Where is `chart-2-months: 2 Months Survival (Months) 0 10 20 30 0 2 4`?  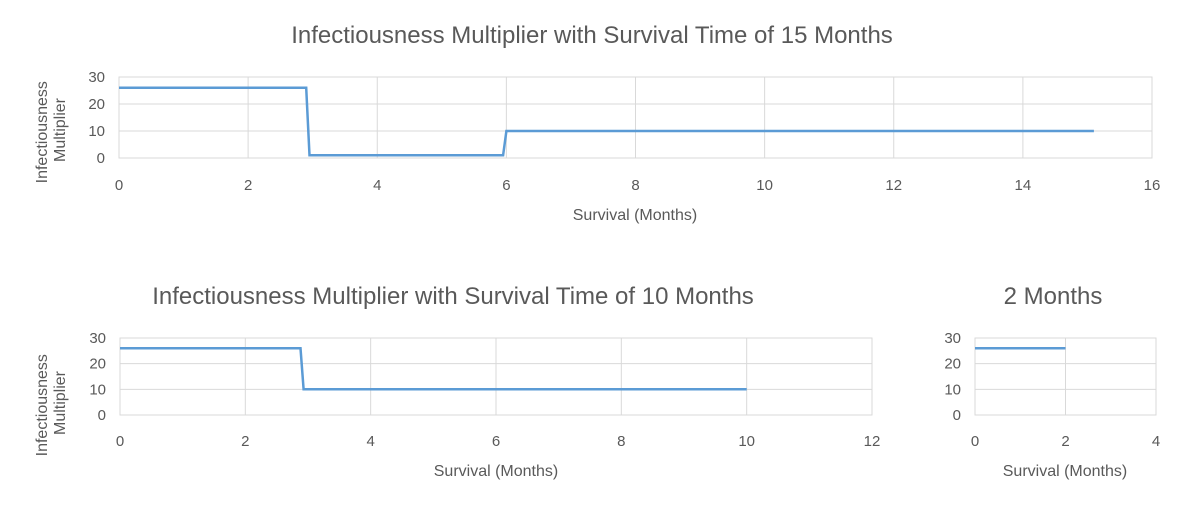 chart-2-months: 2 Months Survival (Months) 0 10 20 30 0 2 4 is located at coordinates (1052, 381).